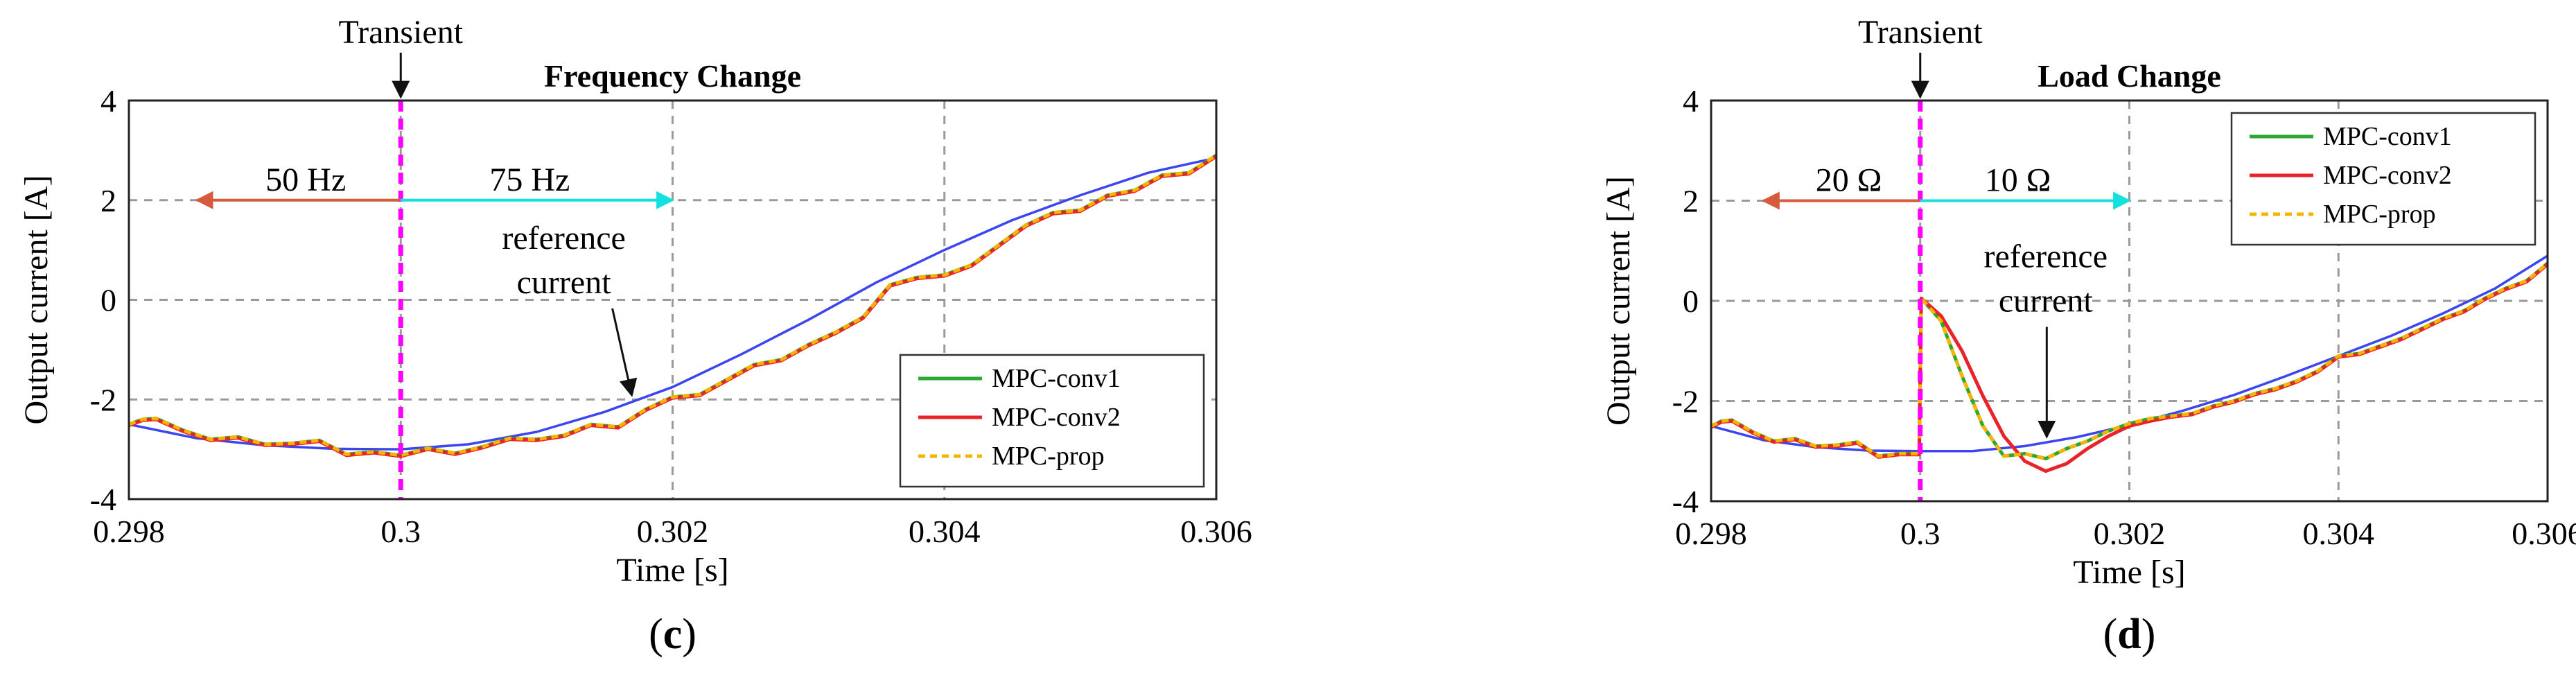 The height and width of the screenshot is (696, 2576). I want to click on panel-c-xtick-label: 0.302, so click(673, 531).